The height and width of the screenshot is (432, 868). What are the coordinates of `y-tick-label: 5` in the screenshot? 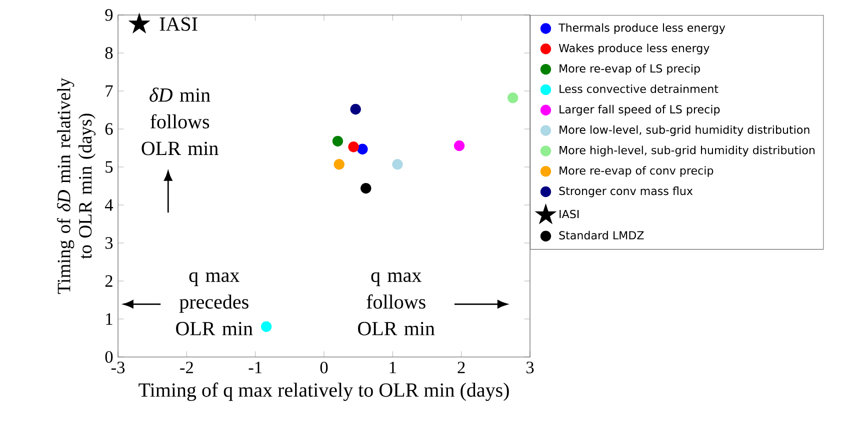 It's located at (109, 167).